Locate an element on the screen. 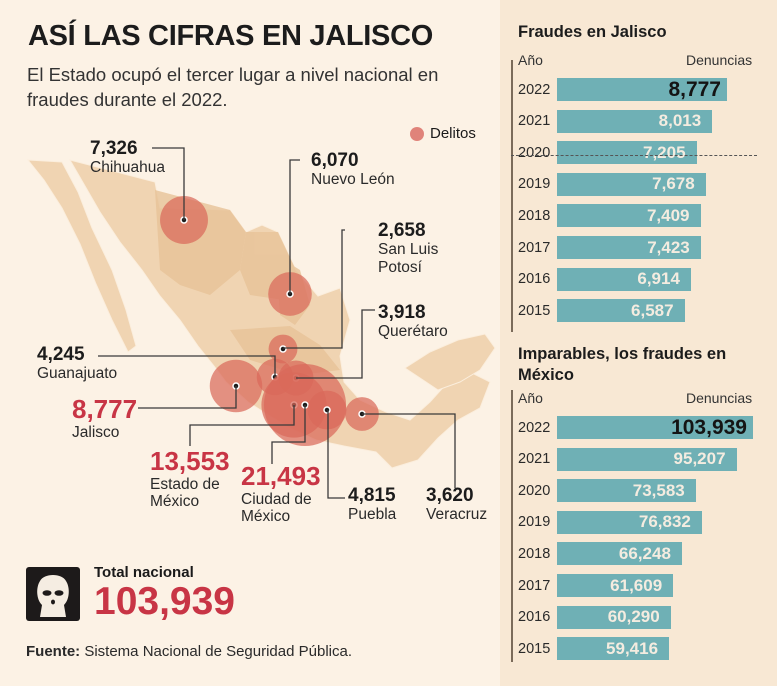 The width and height of the screenshot is (777, 686). label-nuevo-leon: 6,070 Nuevo León is located at coordinates (353, 169).